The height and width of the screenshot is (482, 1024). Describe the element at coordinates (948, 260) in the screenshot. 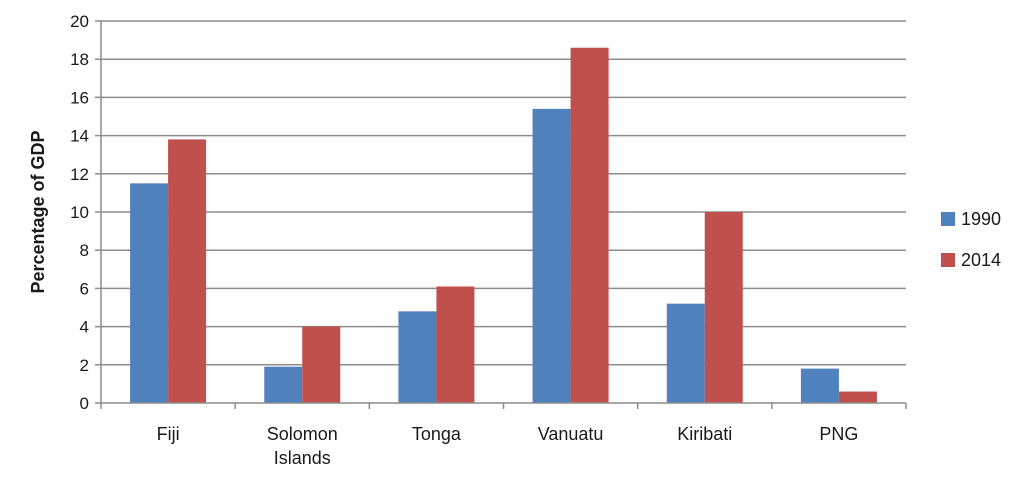

I see `legend-swatch-2014` at that location.